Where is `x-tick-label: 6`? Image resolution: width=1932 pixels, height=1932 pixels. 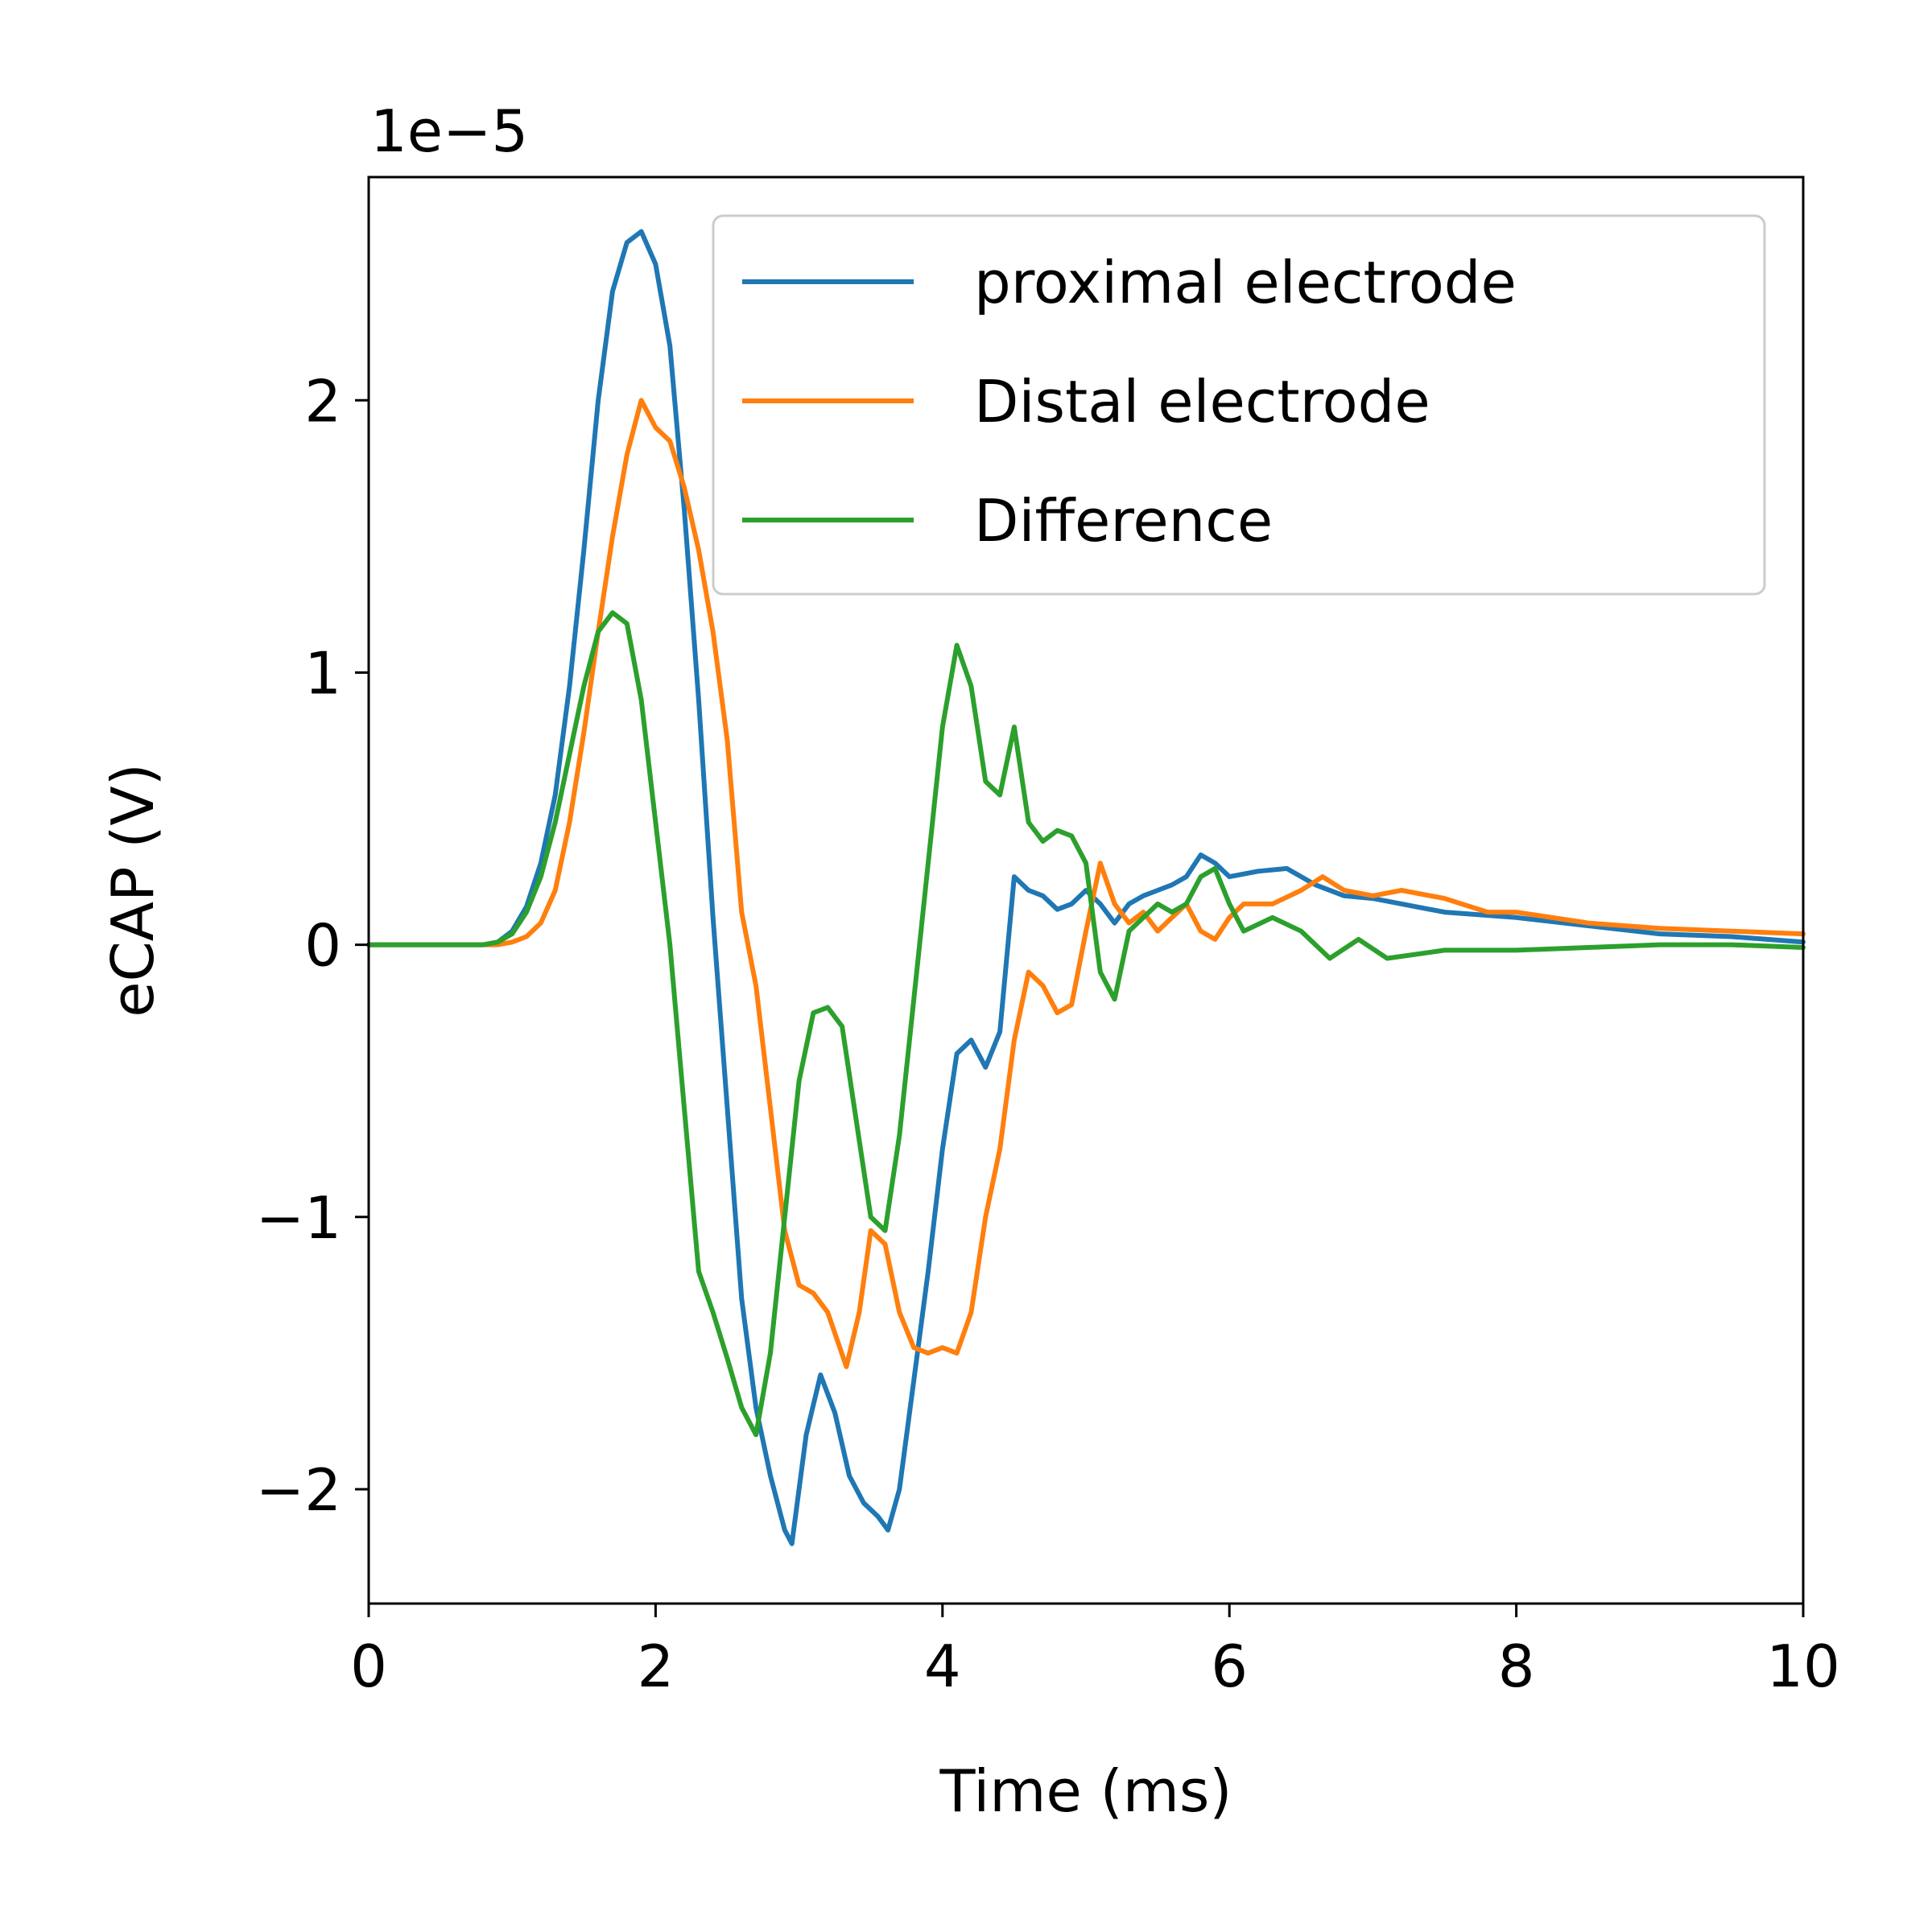
x-tick-label: 6 is located at coordinates (1229, 1666).